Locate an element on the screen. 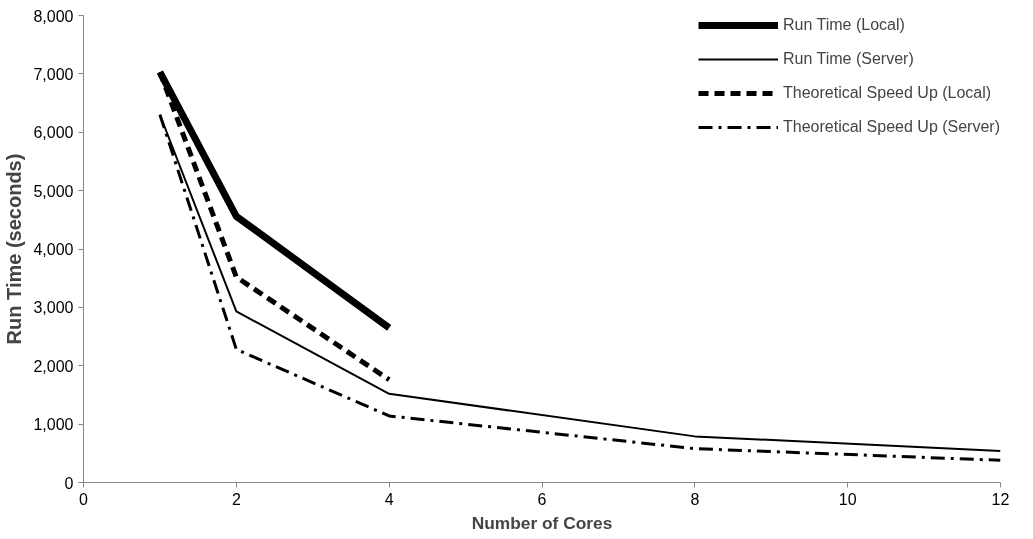 This screenshot has width=1033, height=539. y-tick-label: 0 is located at coordinates (69, 483).